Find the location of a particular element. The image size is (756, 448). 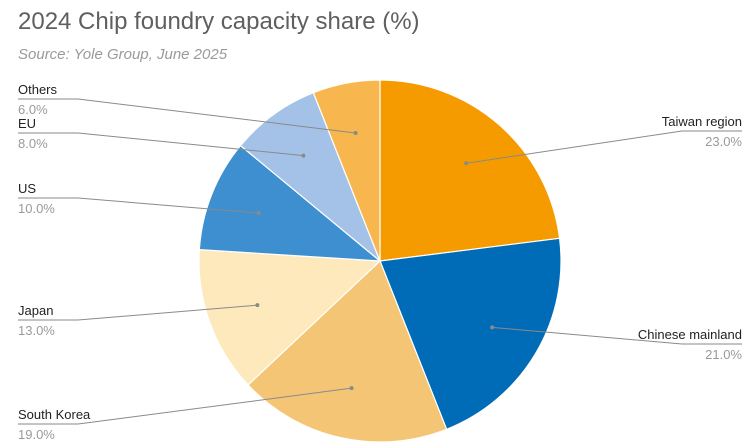

slice-label: Japan is located at coordinates (35, 310).